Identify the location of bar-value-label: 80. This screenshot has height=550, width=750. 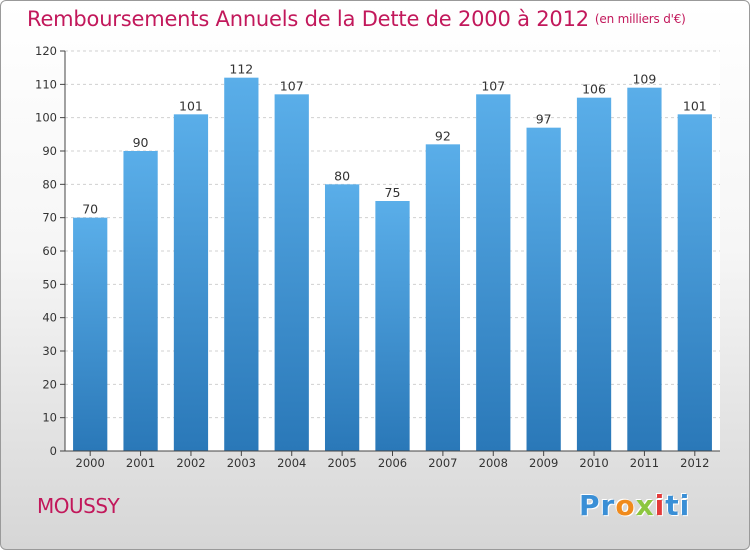
(342, 175).